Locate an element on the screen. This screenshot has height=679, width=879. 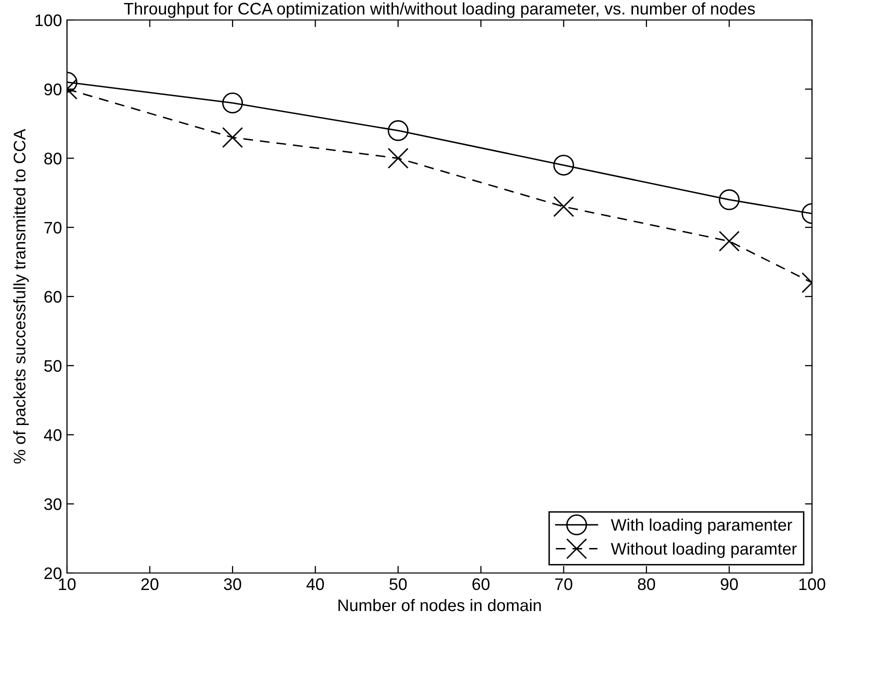
x-tick-label: 100 is located at coordinates (812, 584).